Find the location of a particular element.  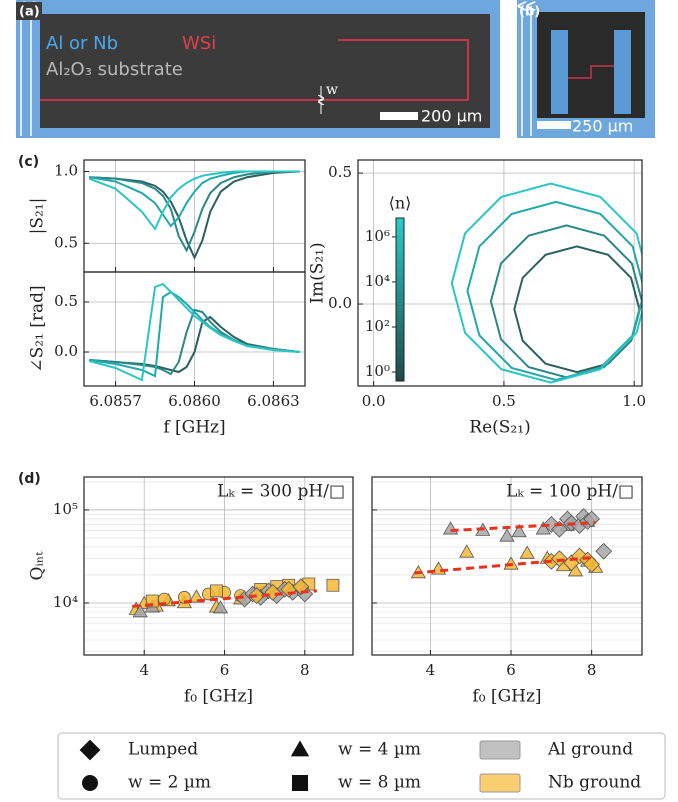

legend-text: Al or Nb is located at coordinates (82, 43).